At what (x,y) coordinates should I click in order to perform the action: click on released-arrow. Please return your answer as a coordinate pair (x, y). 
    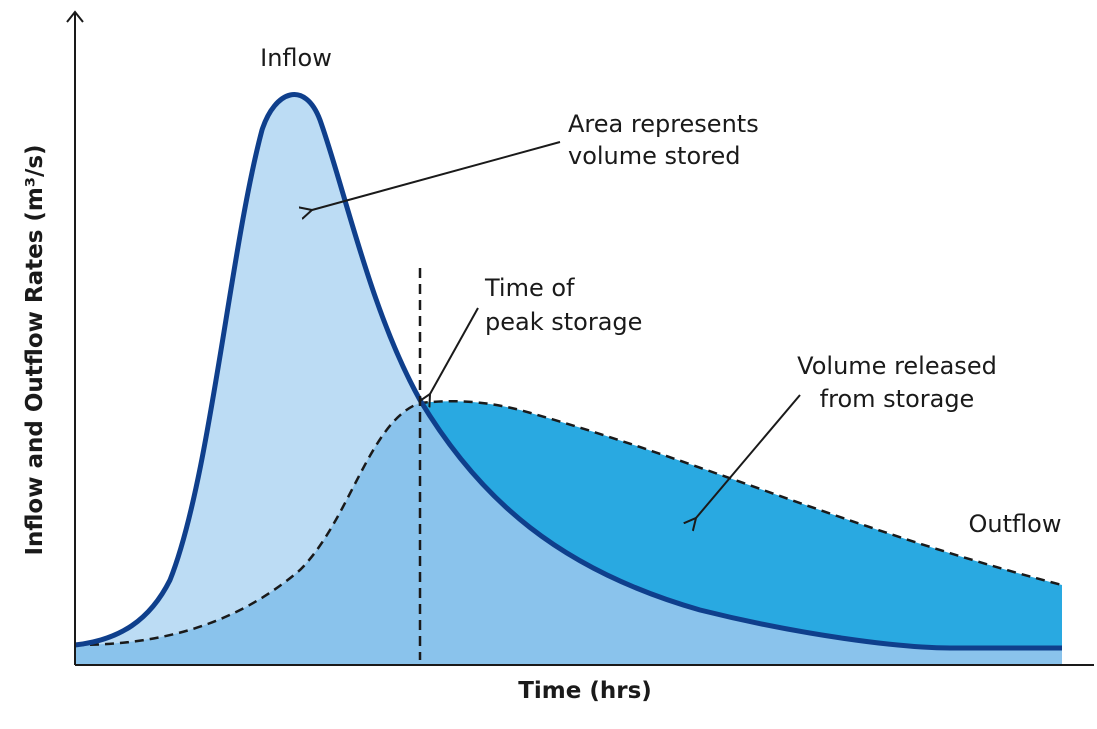
    Looking at the image, I should click on (748, 456).